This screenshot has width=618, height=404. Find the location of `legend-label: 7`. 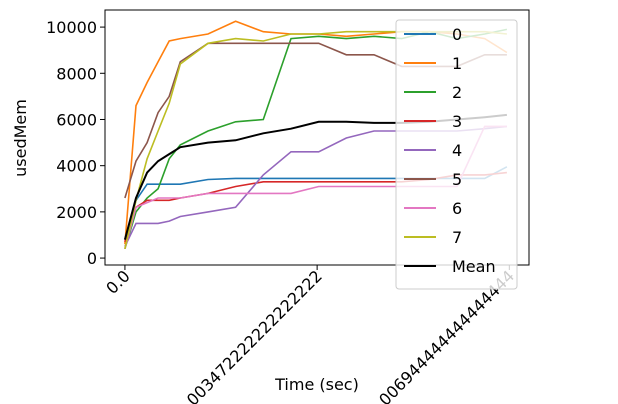

legend-label: 7 is located at coordinates (457, 237).